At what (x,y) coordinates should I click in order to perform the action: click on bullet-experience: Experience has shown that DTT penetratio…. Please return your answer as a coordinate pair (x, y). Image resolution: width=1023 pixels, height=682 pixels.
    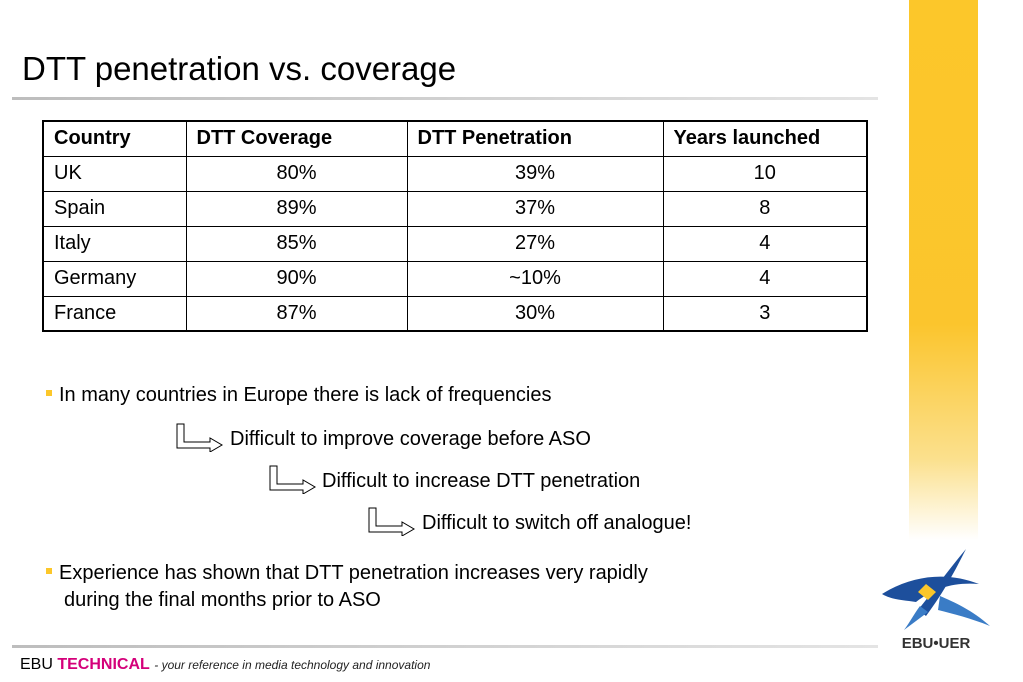
    Looking at the image, I should click on (347, 573).